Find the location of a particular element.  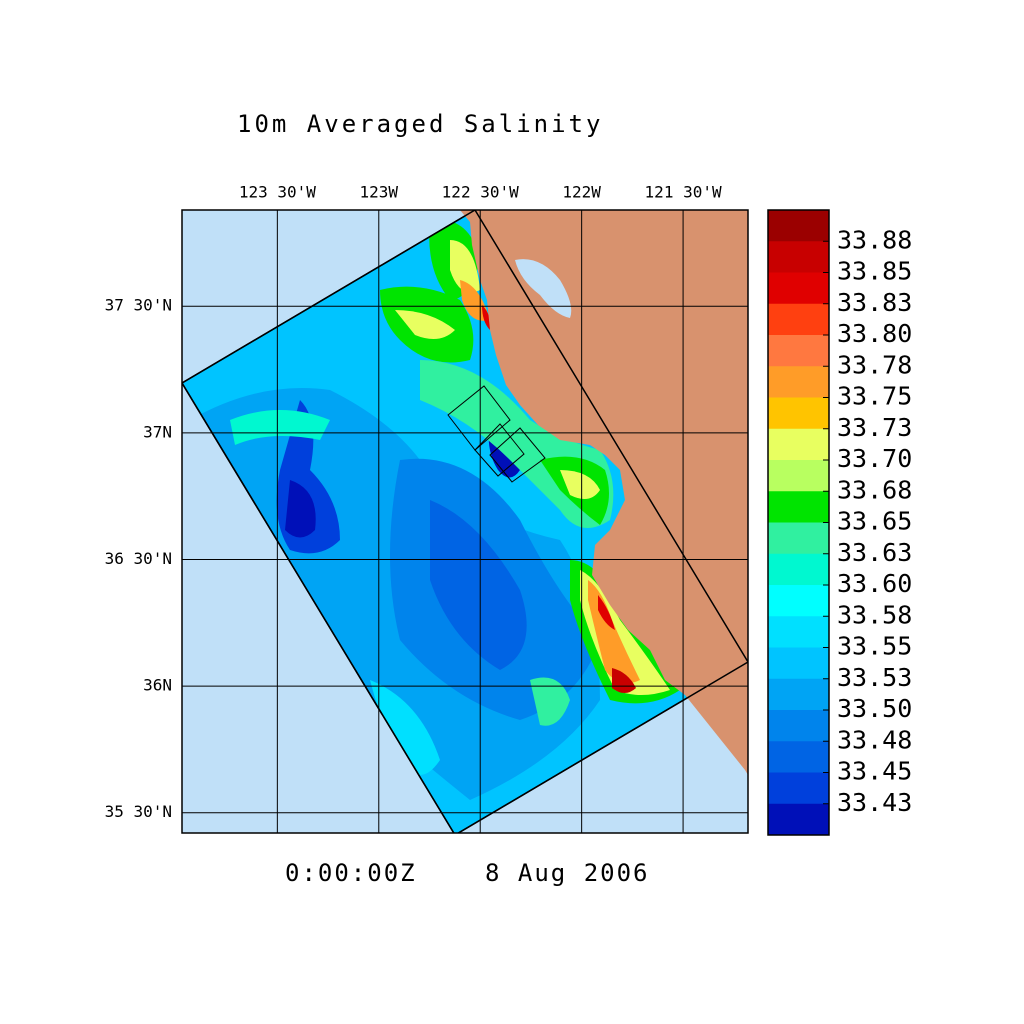

colorbar-label: 33.43 is located at coordinates (874, 802).